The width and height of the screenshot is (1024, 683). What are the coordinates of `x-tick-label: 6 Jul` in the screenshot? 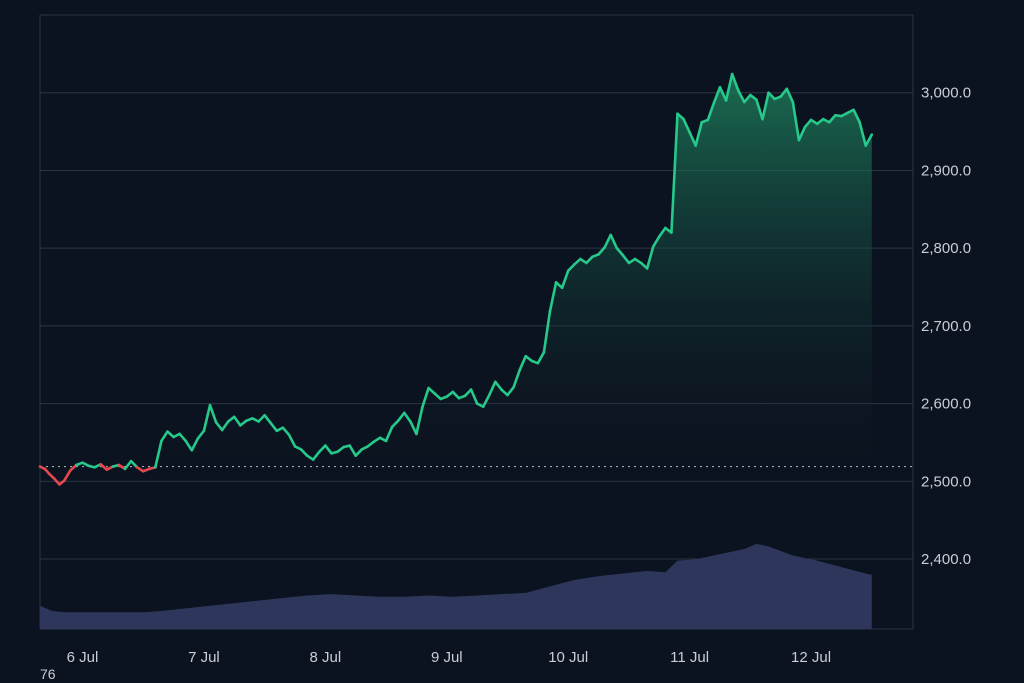 It's located at (83, 657).